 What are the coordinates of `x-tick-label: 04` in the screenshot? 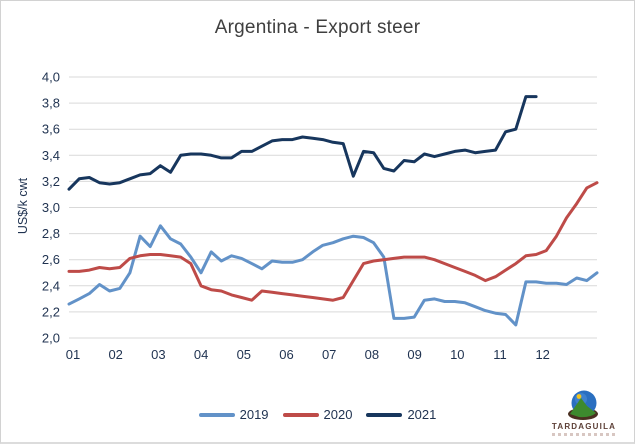 It's located at (201, 354).